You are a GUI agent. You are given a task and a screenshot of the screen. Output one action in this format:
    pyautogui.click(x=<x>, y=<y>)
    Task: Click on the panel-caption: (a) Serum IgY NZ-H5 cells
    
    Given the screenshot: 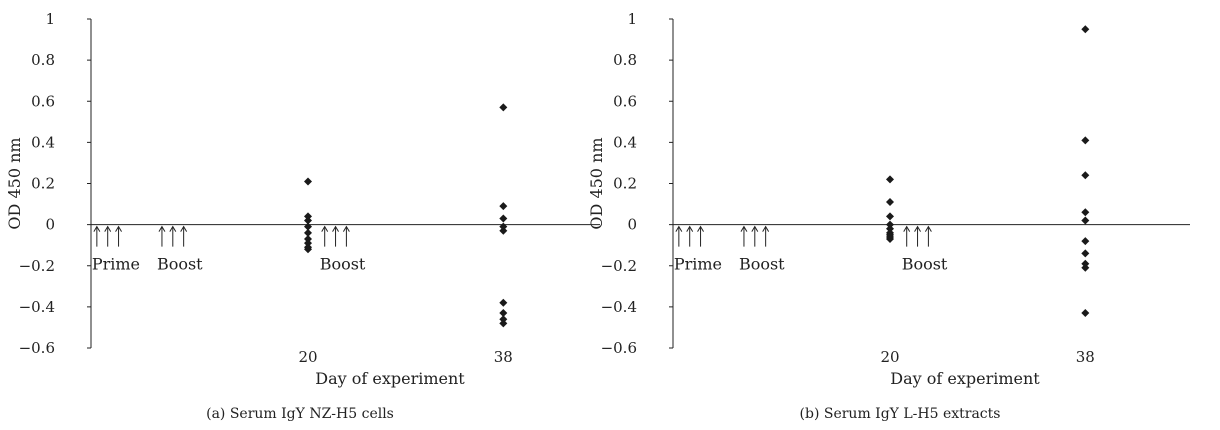 What is the action you would take?
    pyautogui.click(x=300, y=414)
    